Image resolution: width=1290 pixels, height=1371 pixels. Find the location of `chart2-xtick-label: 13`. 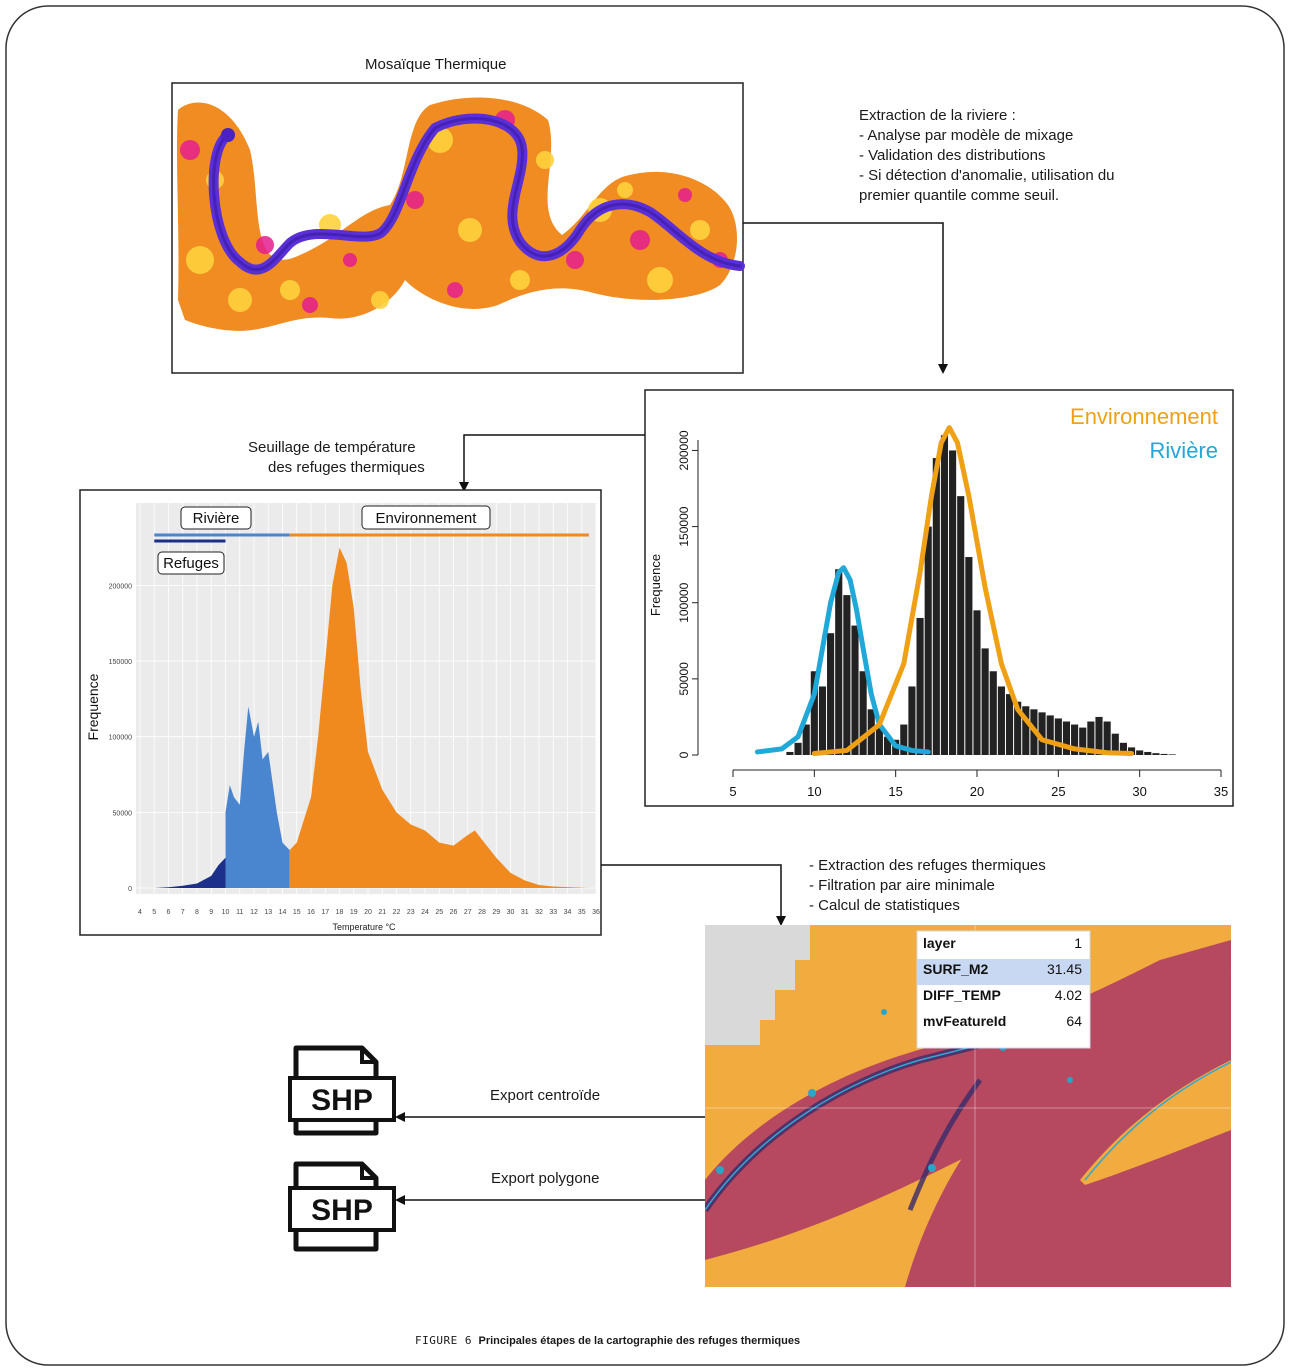

chart2-xtick-label: 13 is located at coordinates (268, 912).